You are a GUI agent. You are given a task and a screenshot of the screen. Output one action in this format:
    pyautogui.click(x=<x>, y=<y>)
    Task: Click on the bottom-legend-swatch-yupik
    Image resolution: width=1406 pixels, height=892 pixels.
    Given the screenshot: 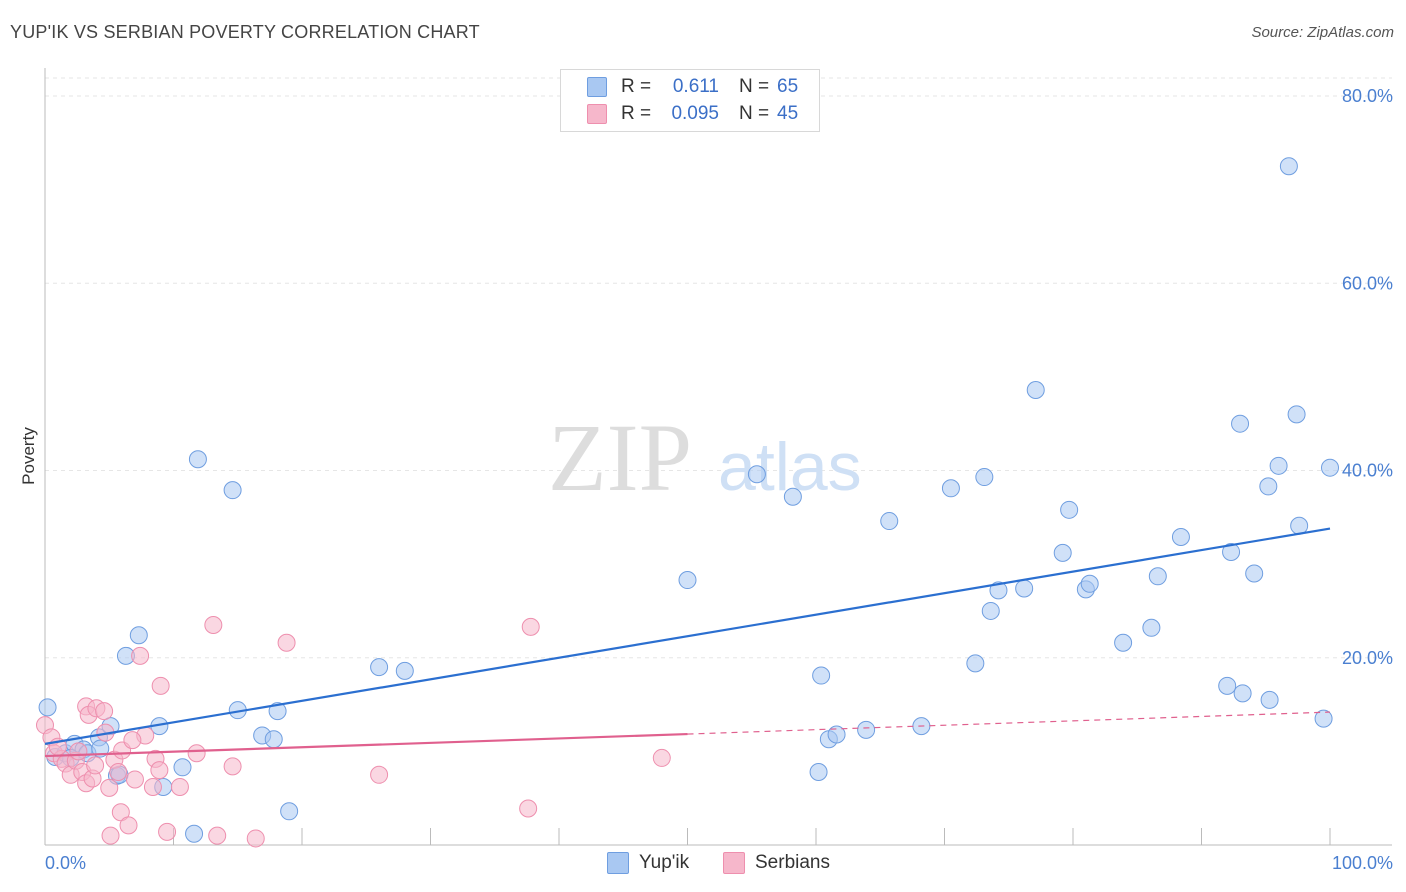 What is the action you would take?
    pyautogui.click(x=618, y=863)
    